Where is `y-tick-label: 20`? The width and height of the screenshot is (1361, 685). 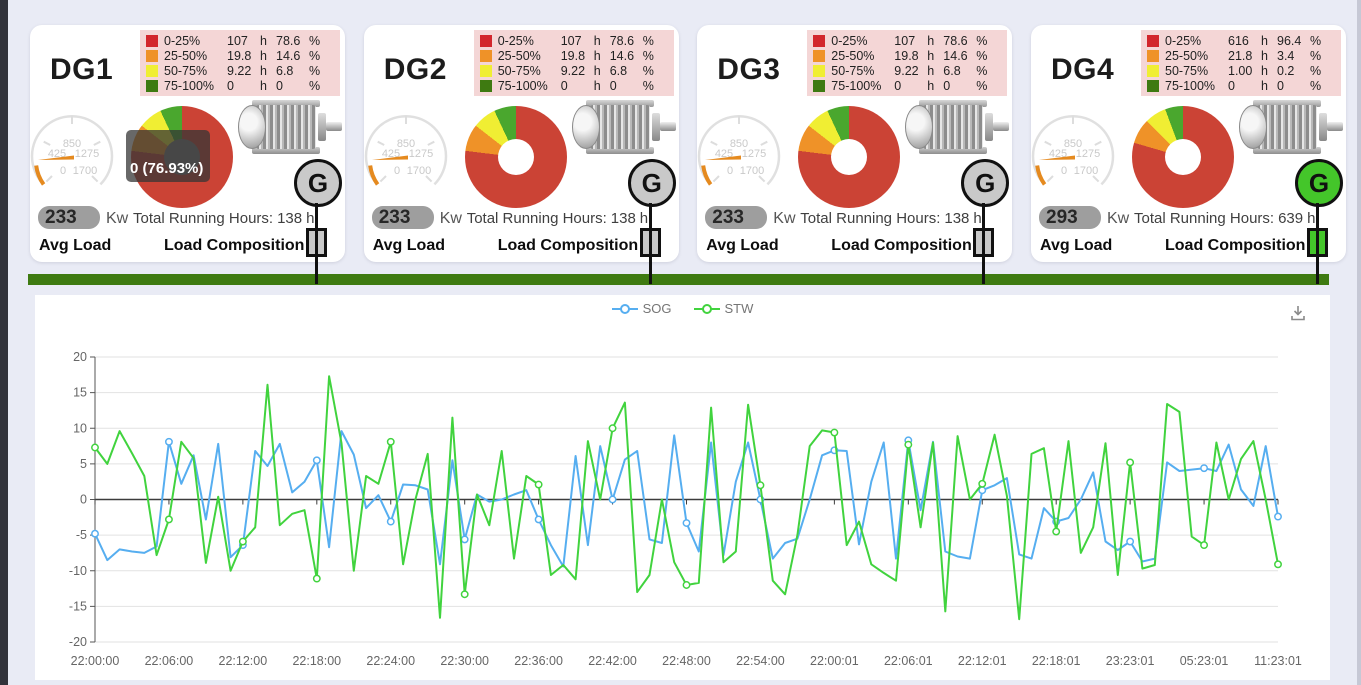 y-tick-label: 20 is located at coordinates (80, 357).